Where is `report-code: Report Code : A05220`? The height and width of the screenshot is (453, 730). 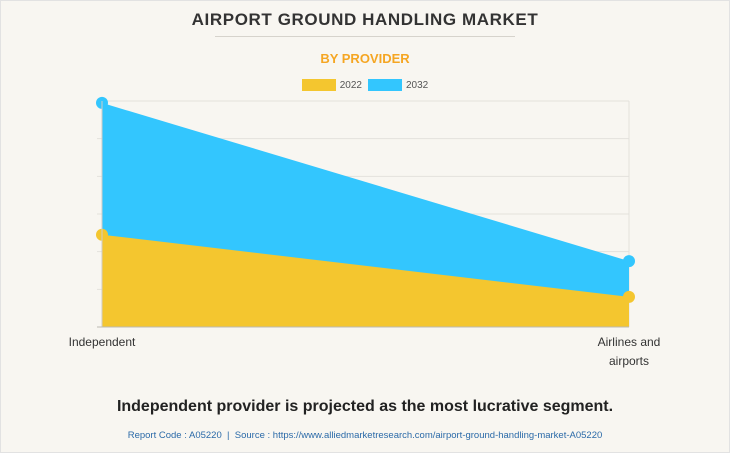
report-code: Report Code : A05220 is located at coordinates (174, 435).